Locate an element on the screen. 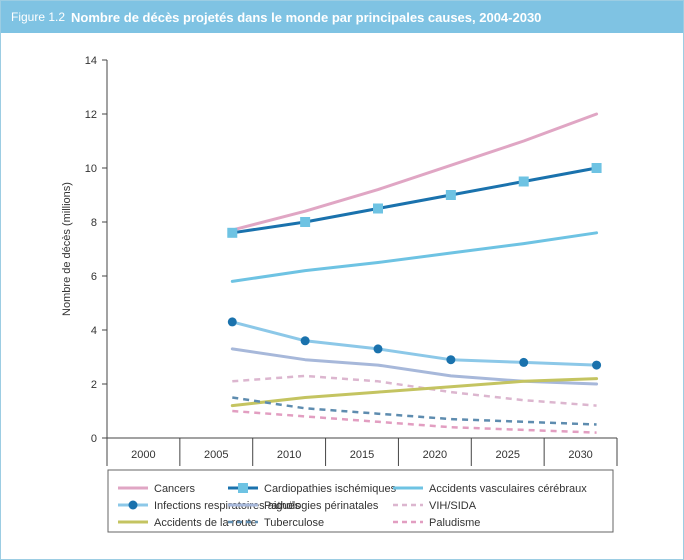 This screenshot has height=560, width=684. x-tick-label: 2015 is located at coordinates (362, 455).